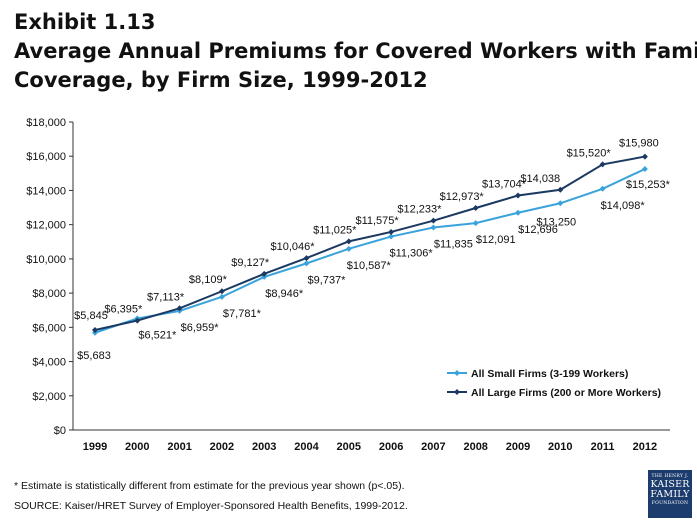  I want to click on small-firms-data-label: $13,250, so click(556, 222).